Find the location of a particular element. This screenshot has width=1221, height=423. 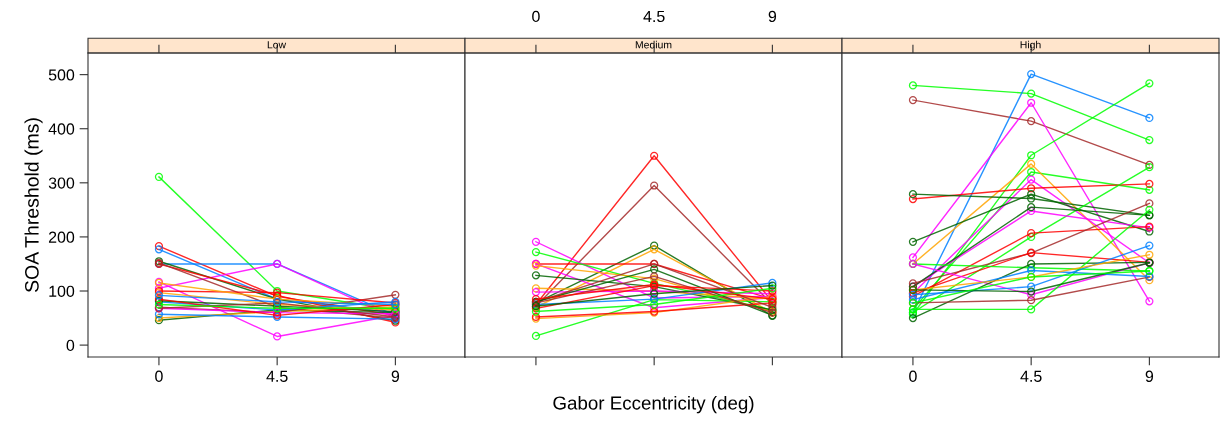

x2-tick-label: 4.5 is located at coordinates (654, 16).